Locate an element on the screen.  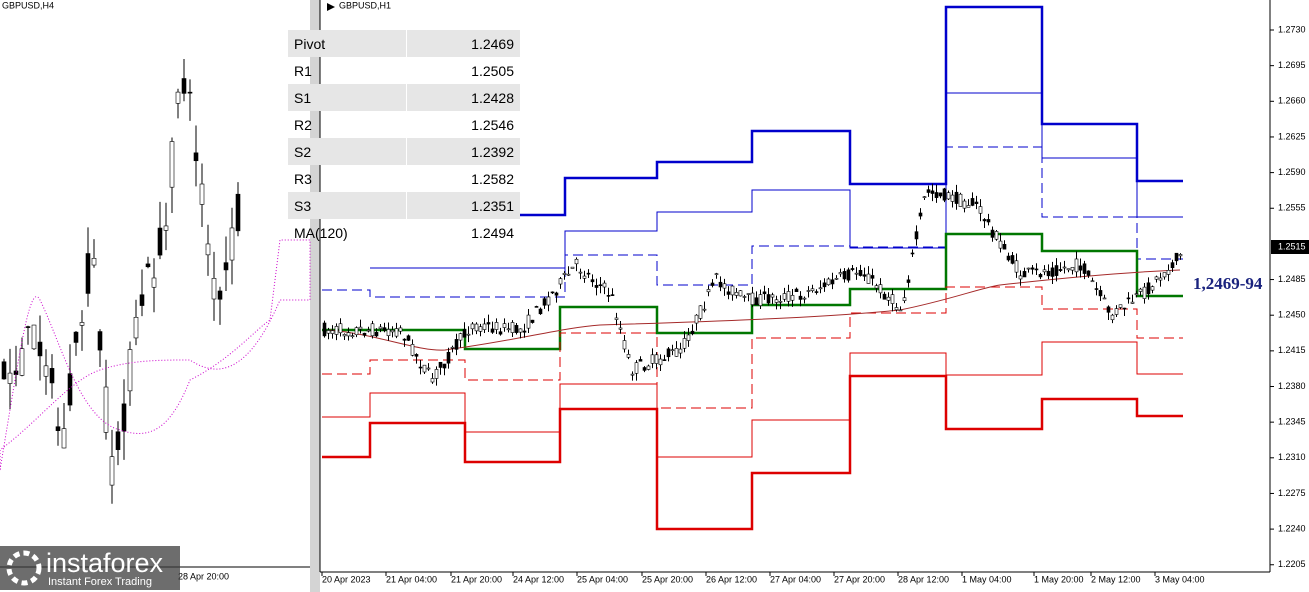
time-label: 2 May 12:00 is located at coordinates (1116, 579).